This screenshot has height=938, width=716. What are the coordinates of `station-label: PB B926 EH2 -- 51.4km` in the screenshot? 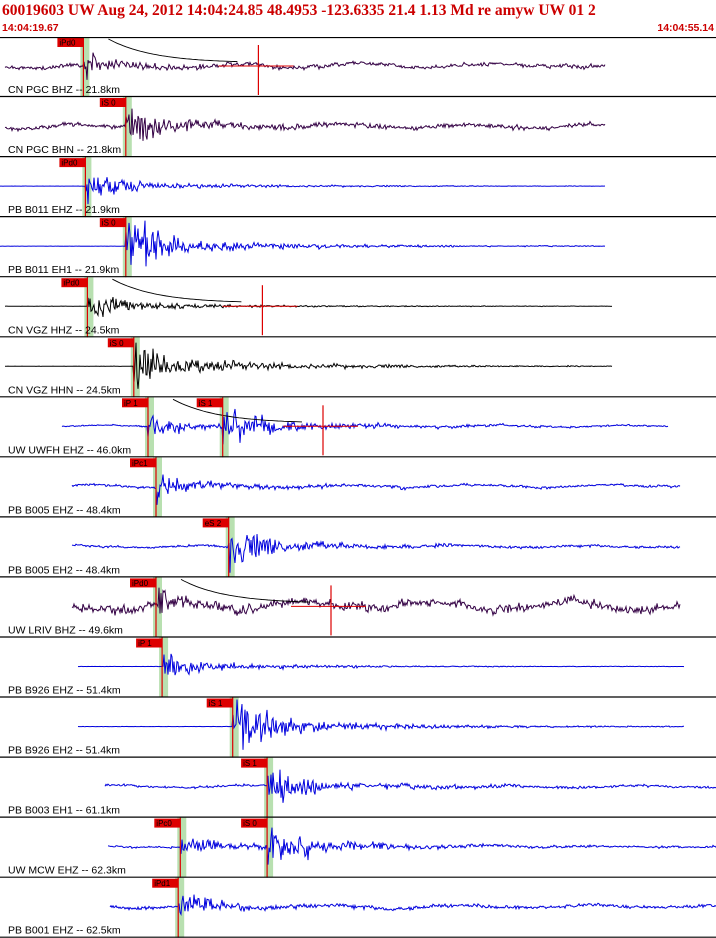 It's located at (64, 751).